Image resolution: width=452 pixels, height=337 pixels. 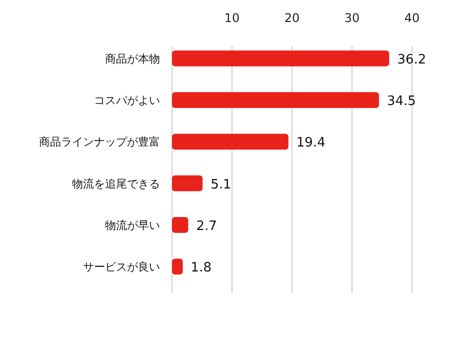 I want to click on y-tick-label: 商品が本物, so click(x=132, y=59).